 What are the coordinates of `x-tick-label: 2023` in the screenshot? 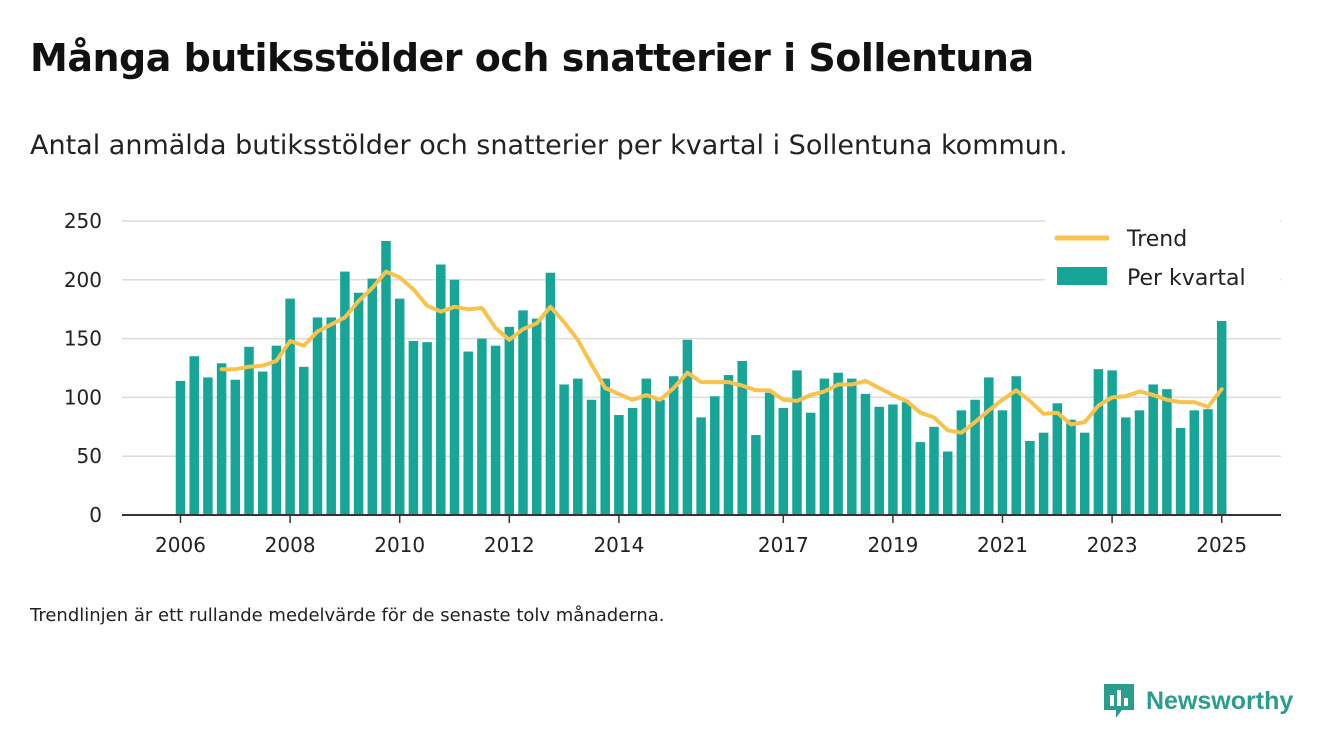 It's located at (1112, 545).